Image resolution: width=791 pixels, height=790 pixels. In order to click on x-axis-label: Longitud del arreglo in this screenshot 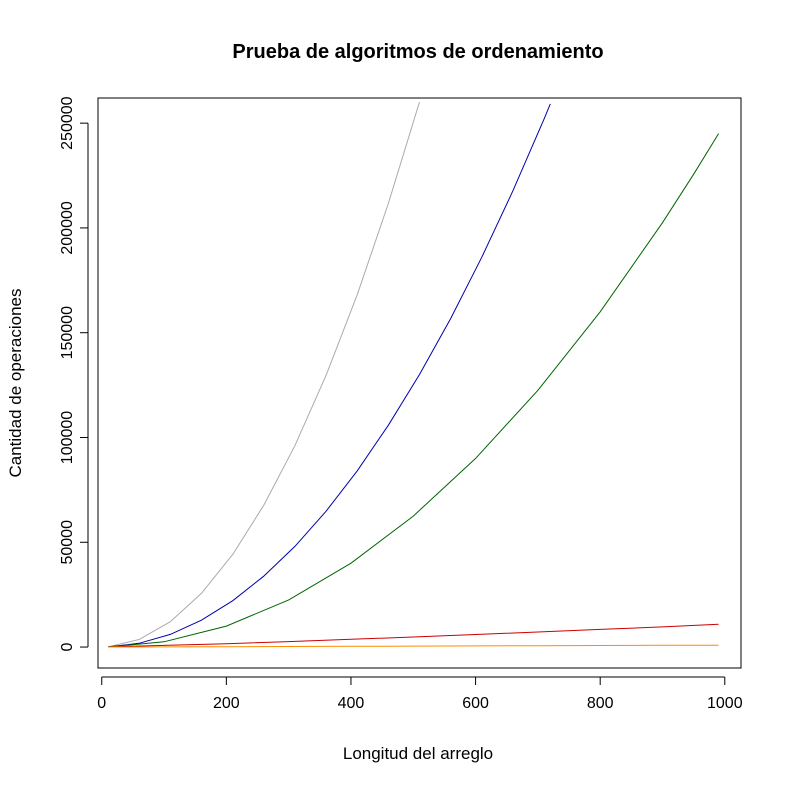, I will do `click(418, 753)`.